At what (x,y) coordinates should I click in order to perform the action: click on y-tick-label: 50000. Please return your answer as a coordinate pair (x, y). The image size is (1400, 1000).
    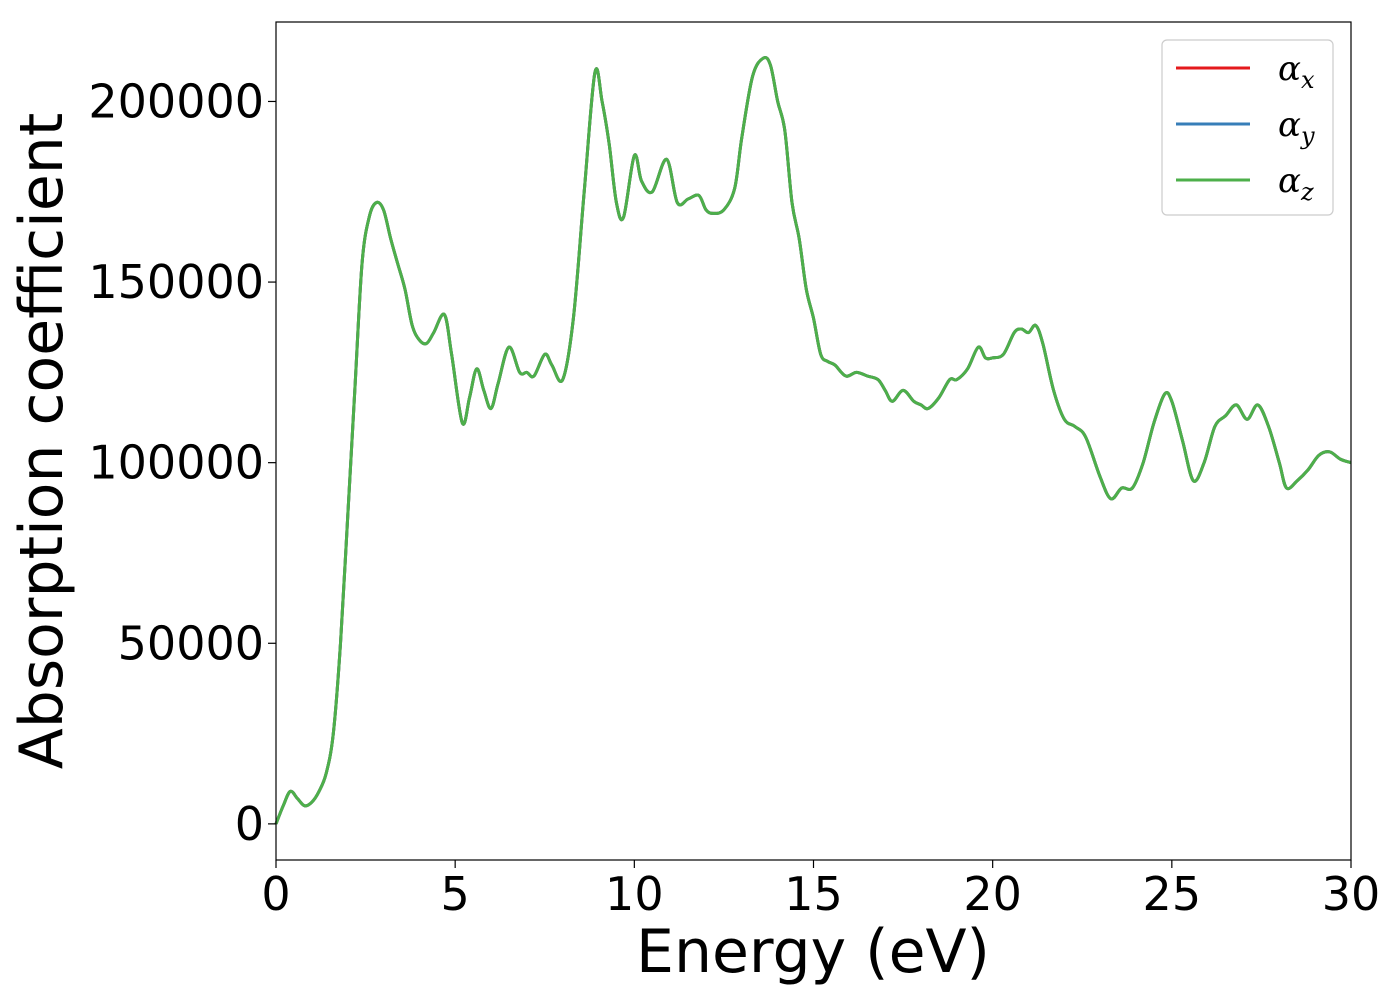
    Looking at the image, I should click on (191, 643).